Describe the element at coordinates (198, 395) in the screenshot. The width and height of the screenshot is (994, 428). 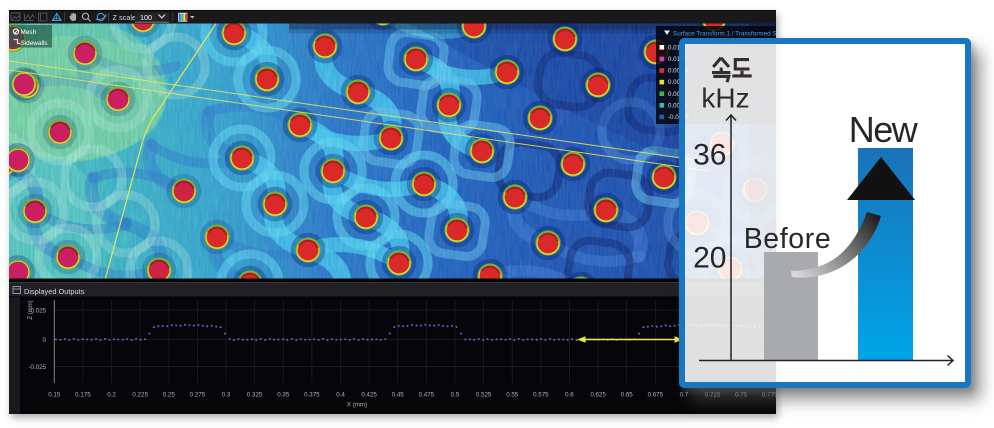
I see `svg-text: 0.275` at that location.